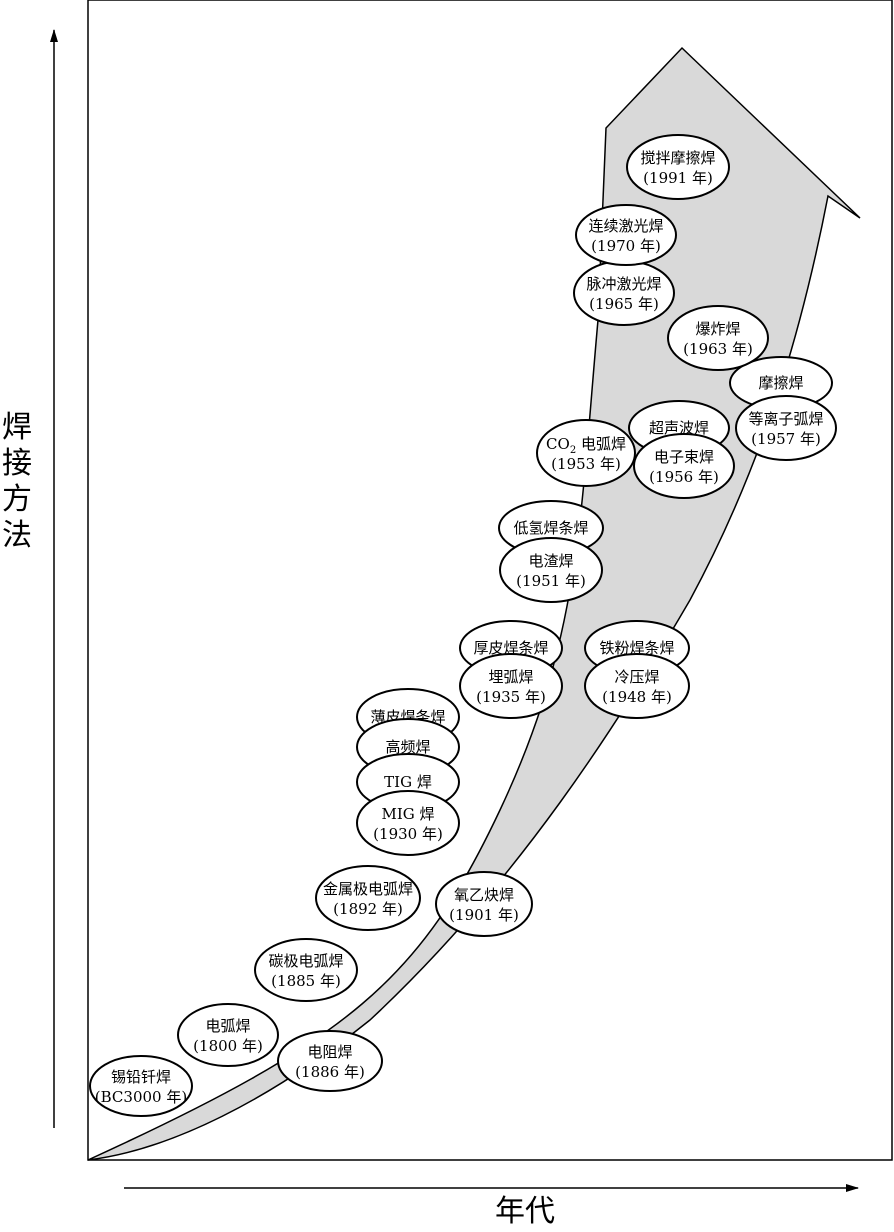 This screenshot has width=894, height=1232. I want to click on x-axis-label: 年代, so click(525, 1211).